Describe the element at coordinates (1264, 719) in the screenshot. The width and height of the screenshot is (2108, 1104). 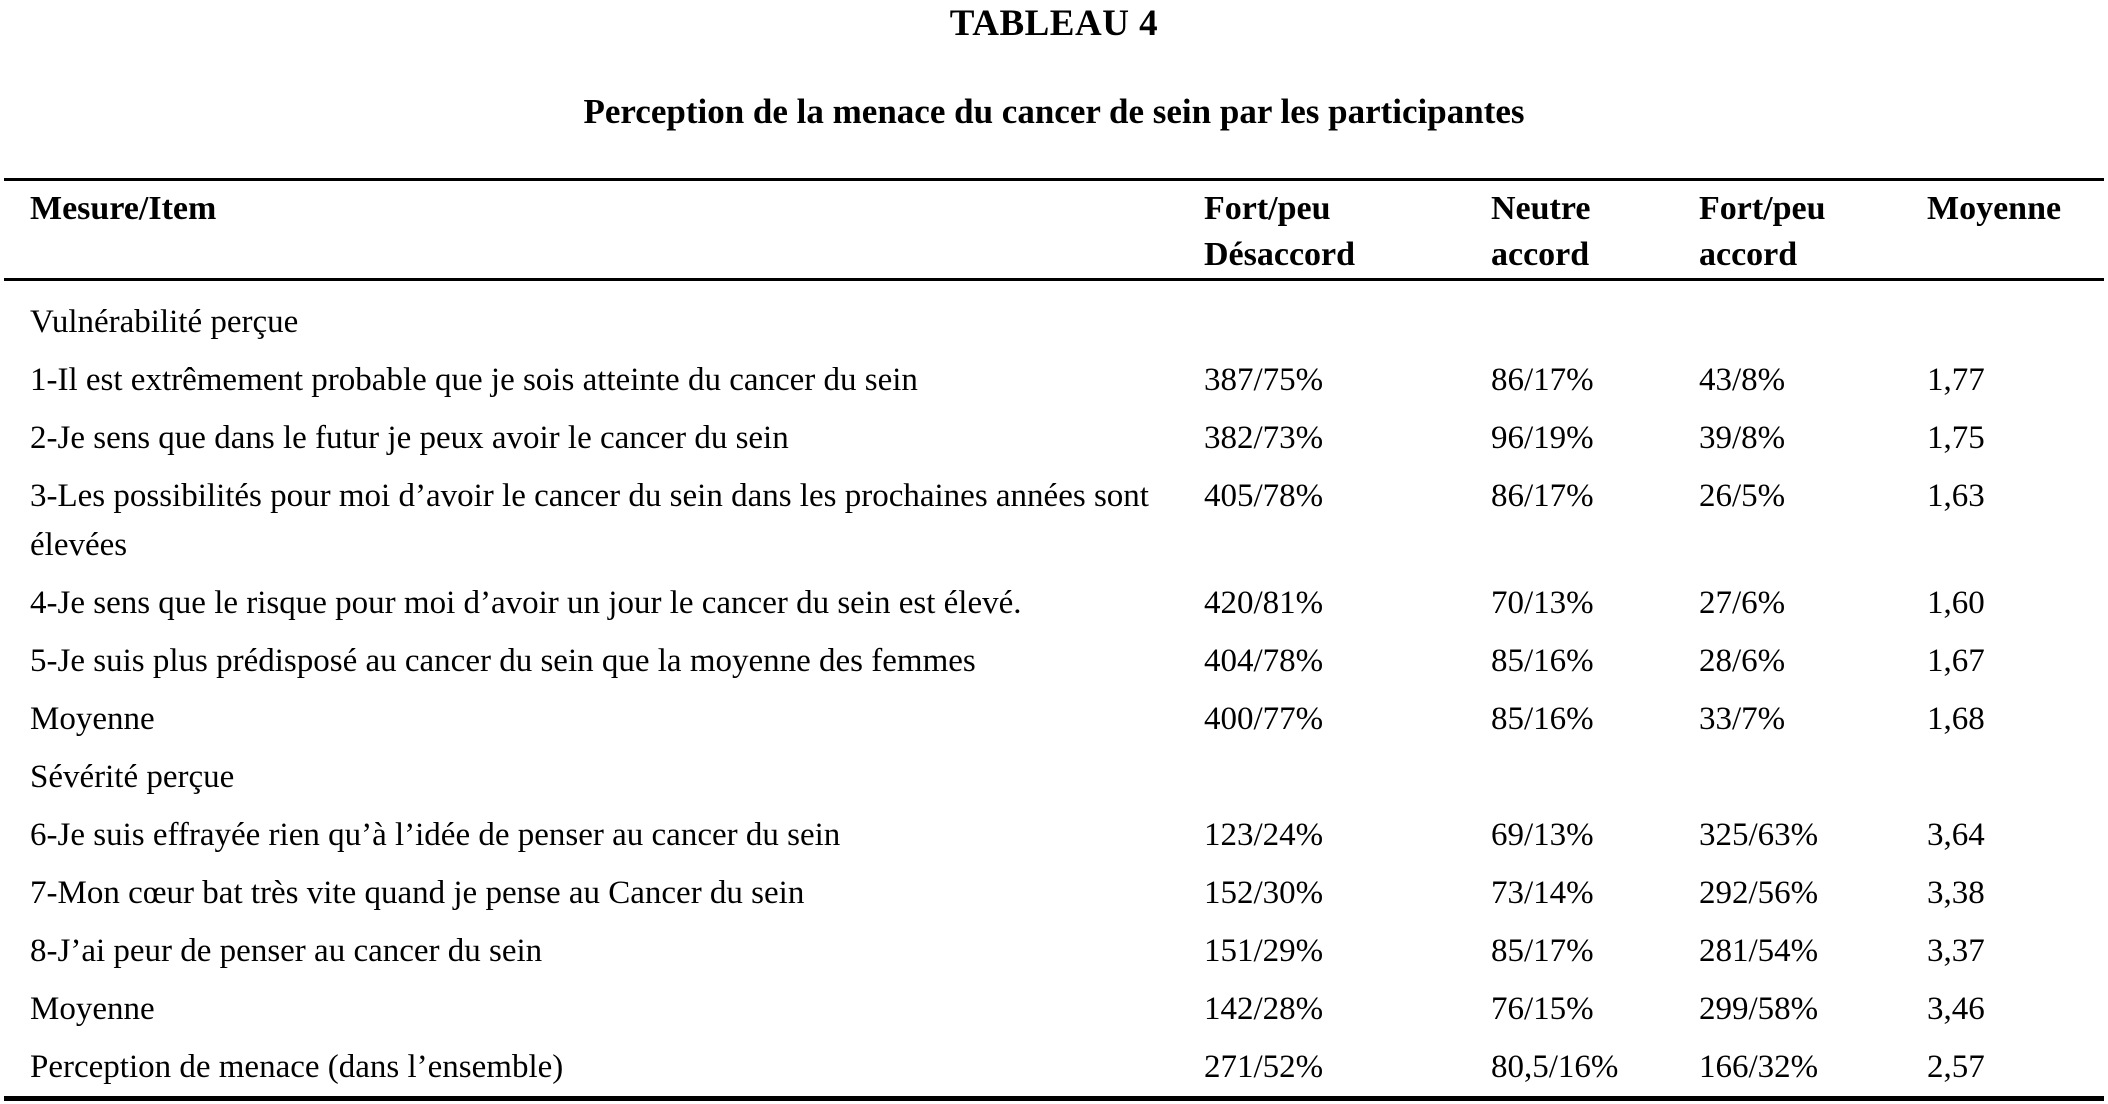
I see `row-desaccord-value: 400/77%` at that location.